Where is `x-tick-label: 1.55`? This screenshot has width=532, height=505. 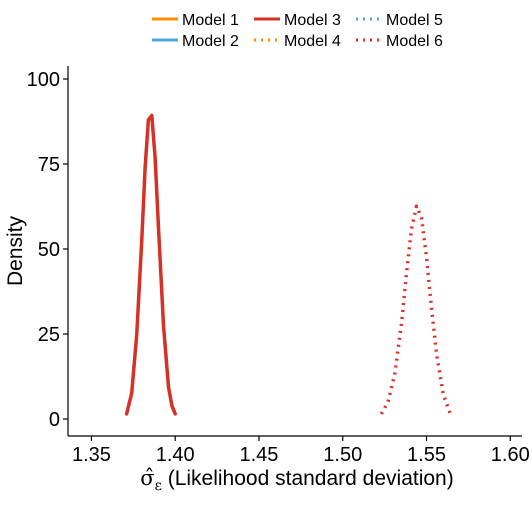 x-tick-label: 1.55 is located at coordinates (426, 455).